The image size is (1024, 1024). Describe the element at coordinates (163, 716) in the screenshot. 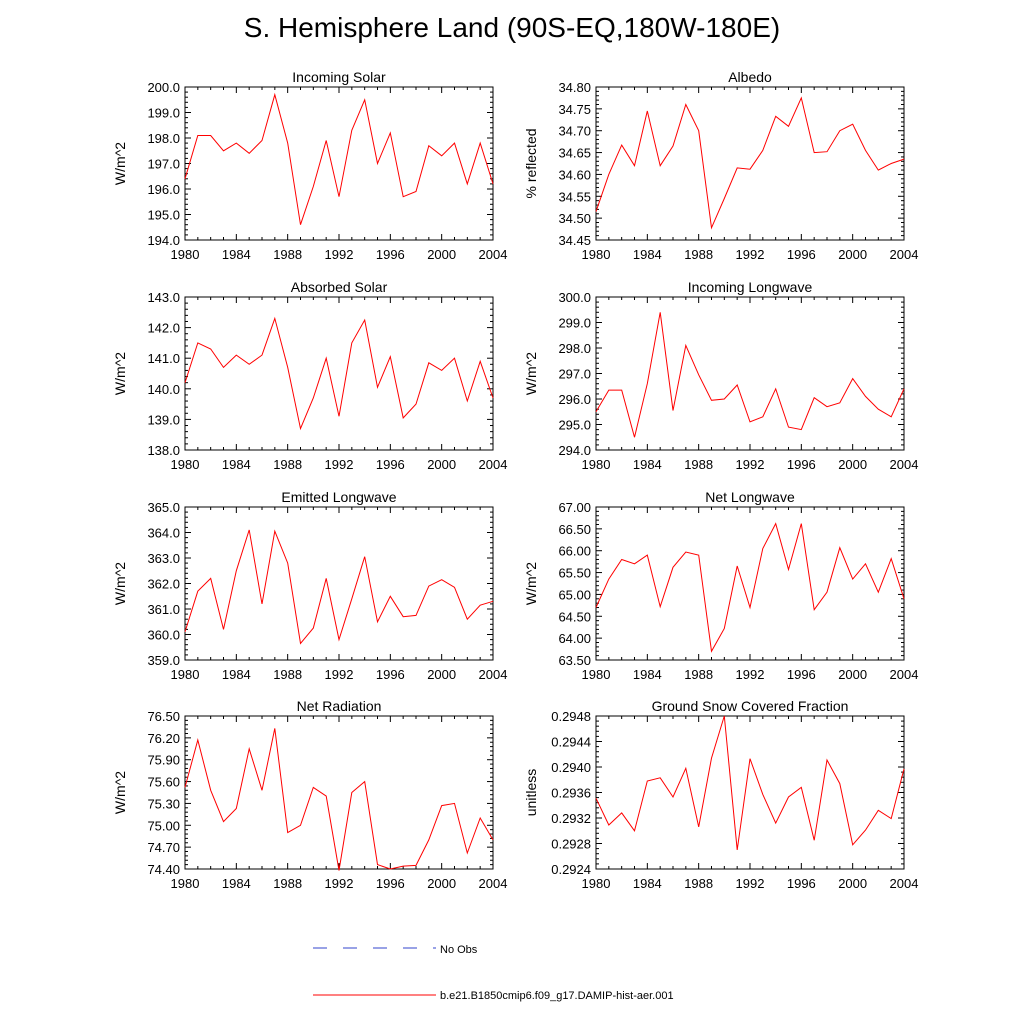

I see `panel-net-radiation-ytick-label: 76.50` at that location.